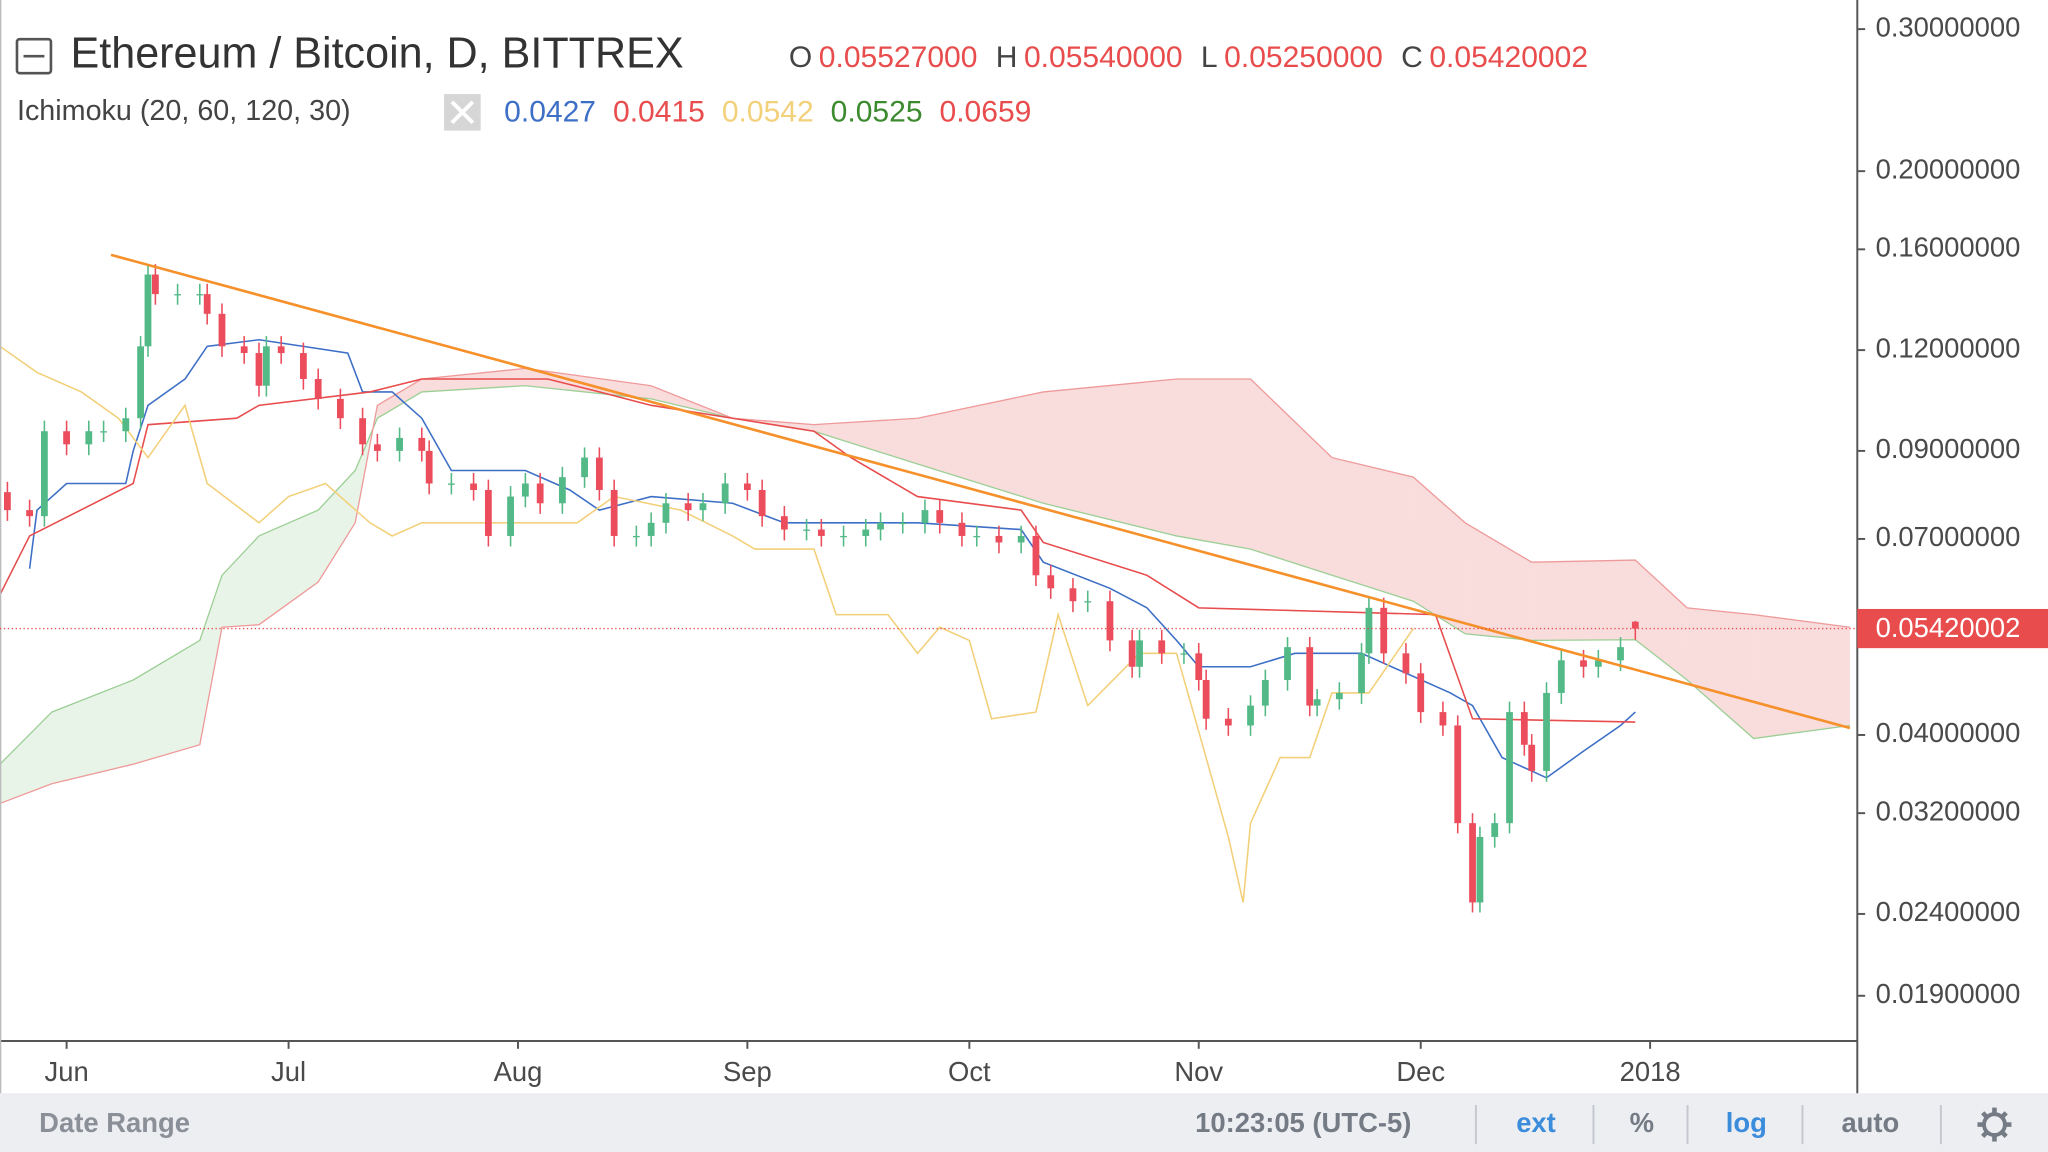  What do you see at coordinates (1952, 628) in the screenshot?
I see `price-tag` at bounding box center [1952, 628].